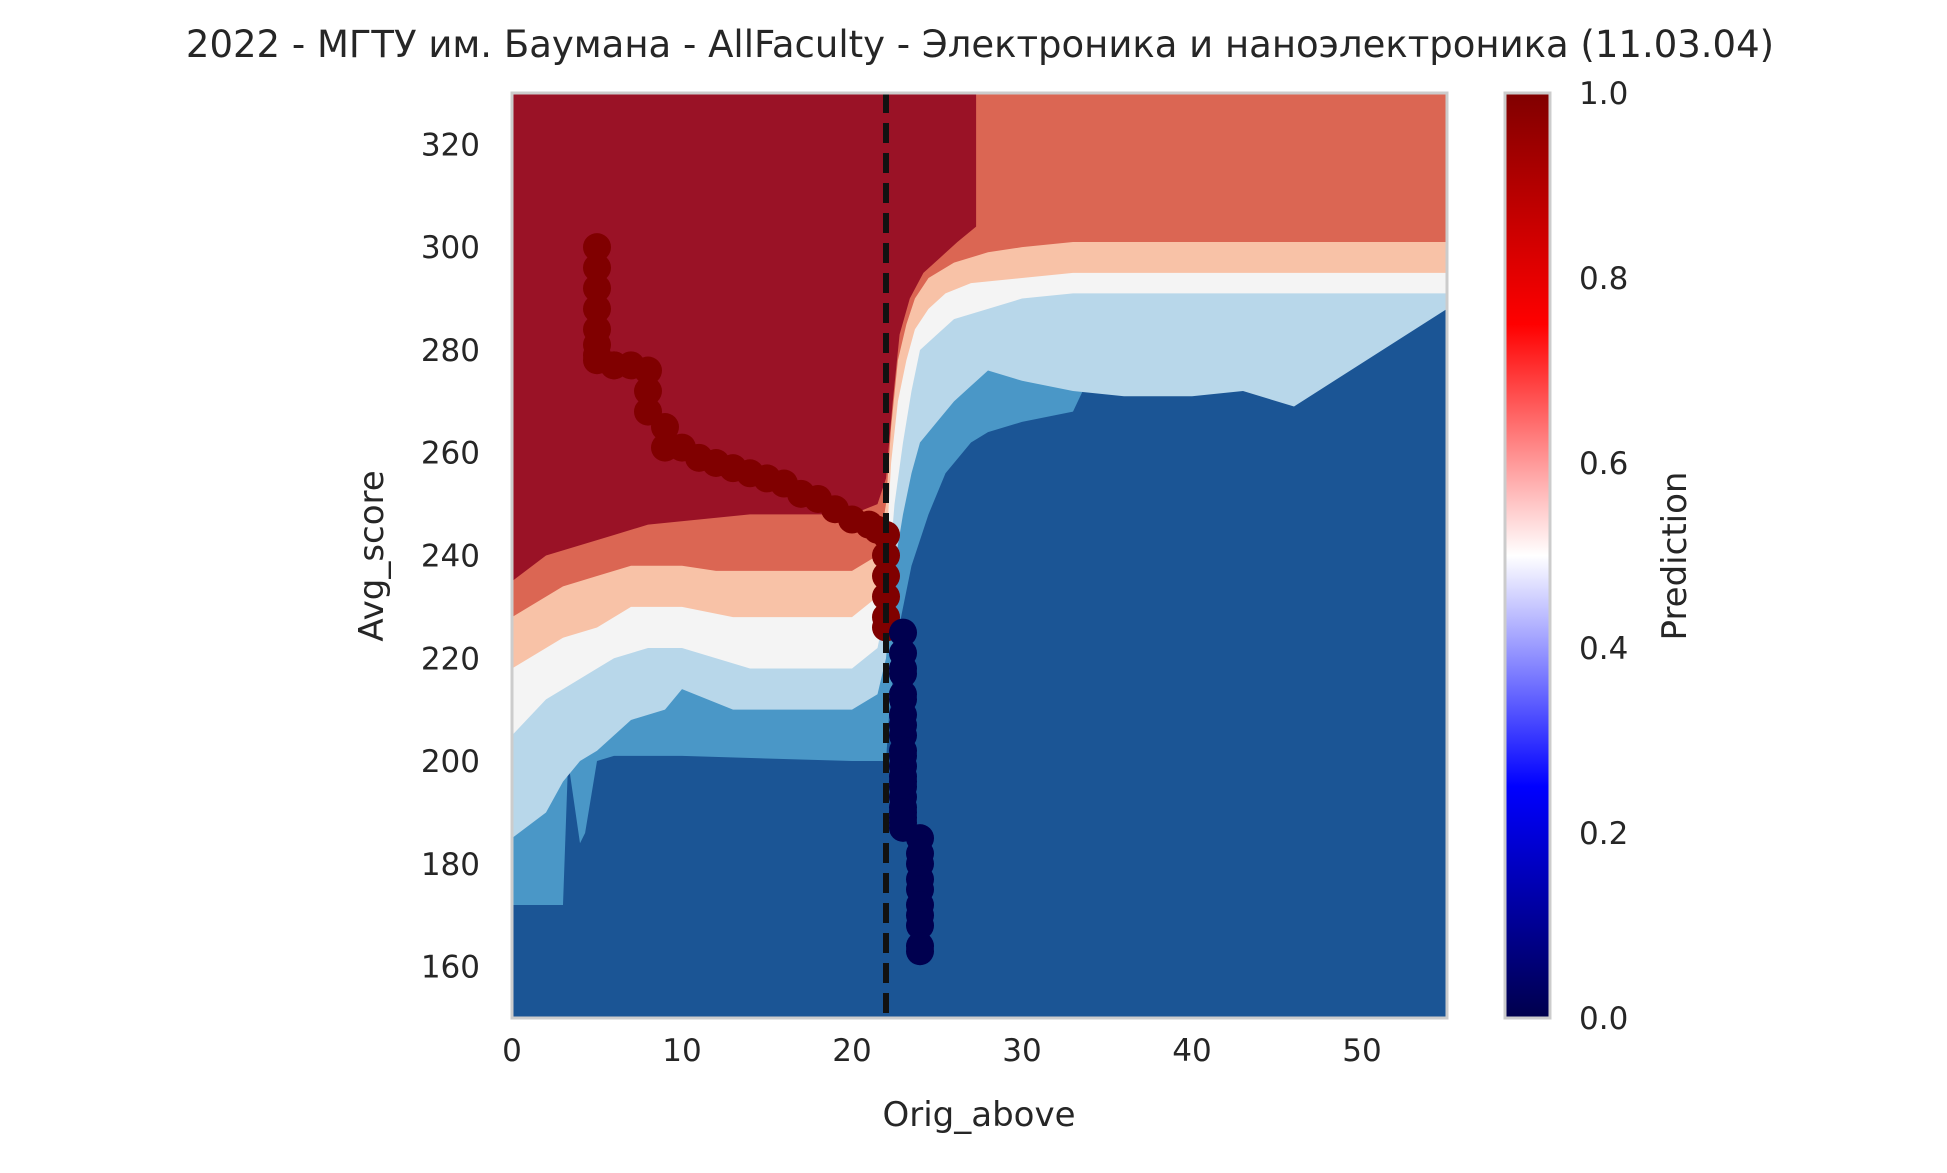  I want to click on colorbar-tick-label: 0.8, so click(1603, 279).